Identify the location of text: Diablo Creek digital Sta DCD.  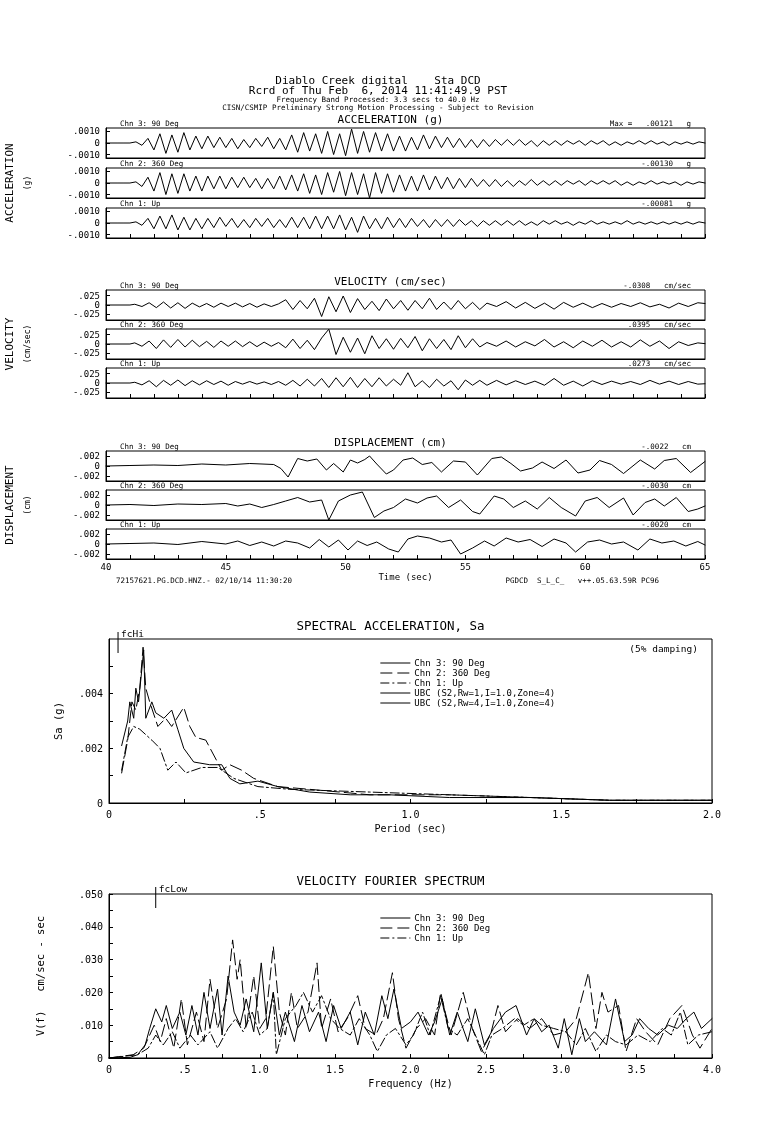
(378, 80).